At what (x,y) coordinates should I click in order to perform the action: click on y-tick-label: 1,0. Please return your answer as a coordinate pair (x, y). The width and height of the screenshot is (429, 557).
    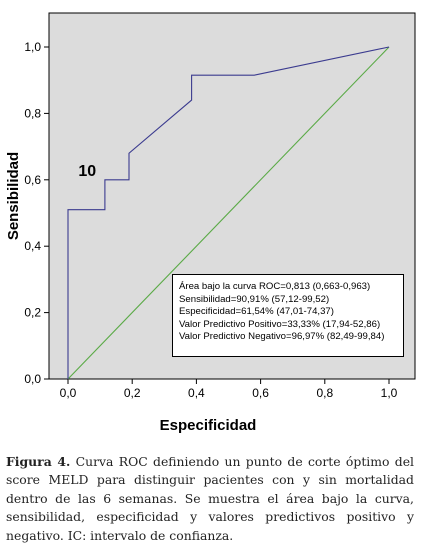
    Looking at the image, I should click on (32, 47).